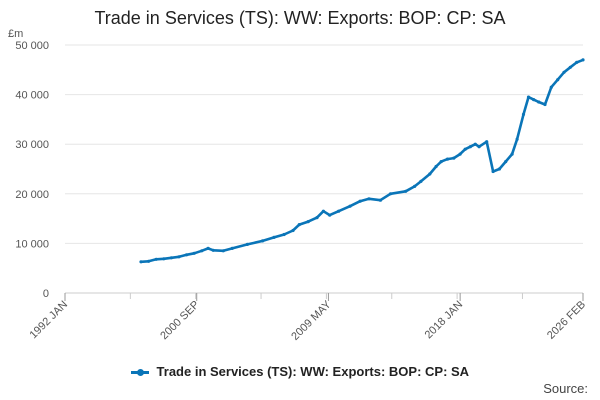  Describe the element at coordinates (48, 320) in the screenshot. I see `x-tick-label: 1992 JAN` at that location.